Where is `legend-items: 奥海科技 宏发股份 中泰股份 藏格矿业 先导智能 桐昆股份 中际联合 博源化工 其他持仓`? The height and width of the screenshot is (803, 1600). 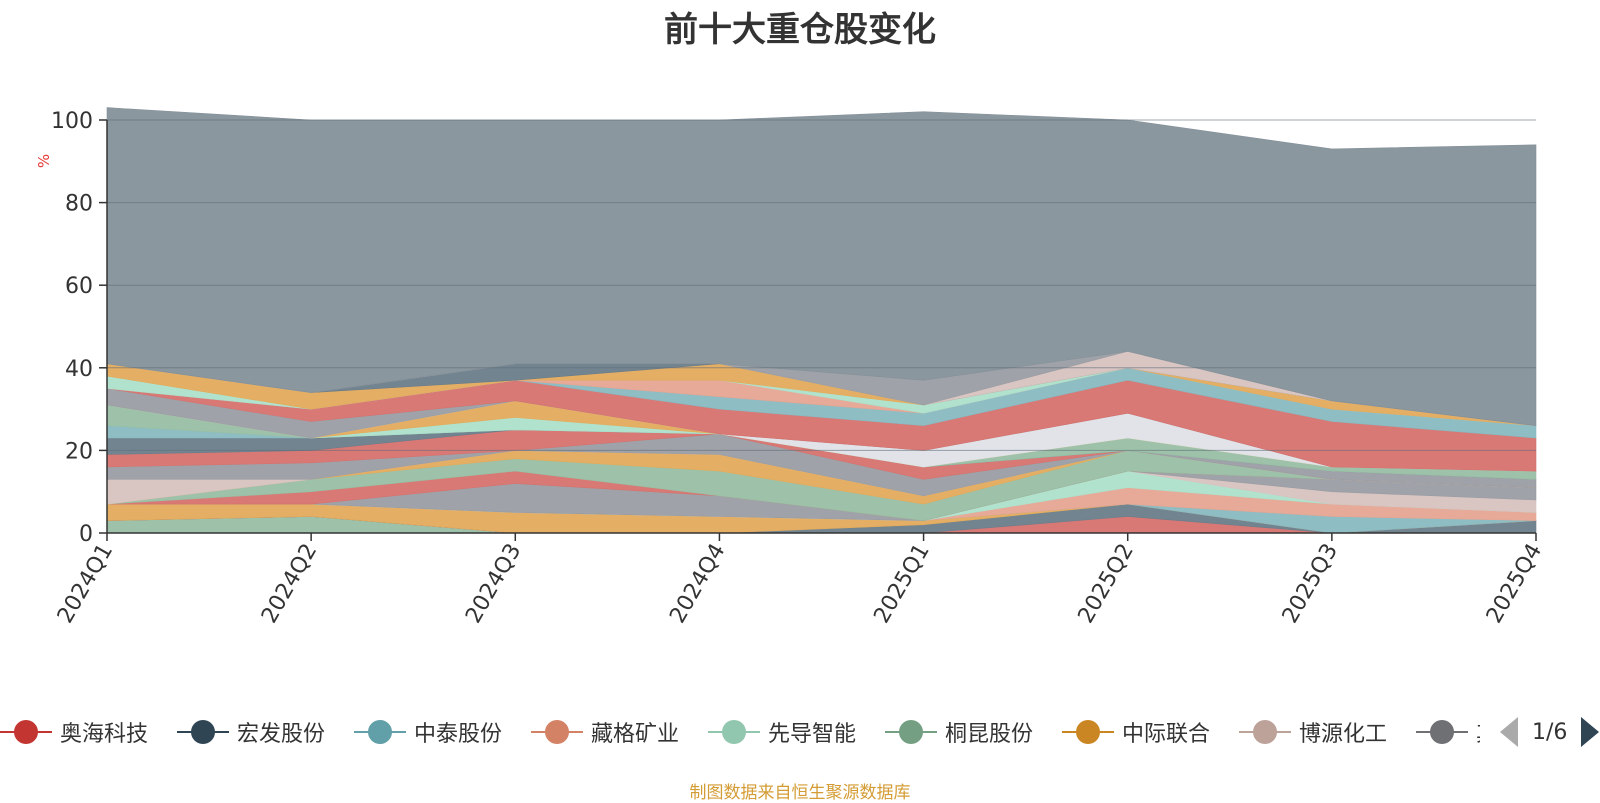
legend-items: 奥海科技 宏发股份 中泰股份 藏格矿业 先导智能 桐昆股份 中际联合 博源化工 其他持仓 is located at coordinates (740, 732).